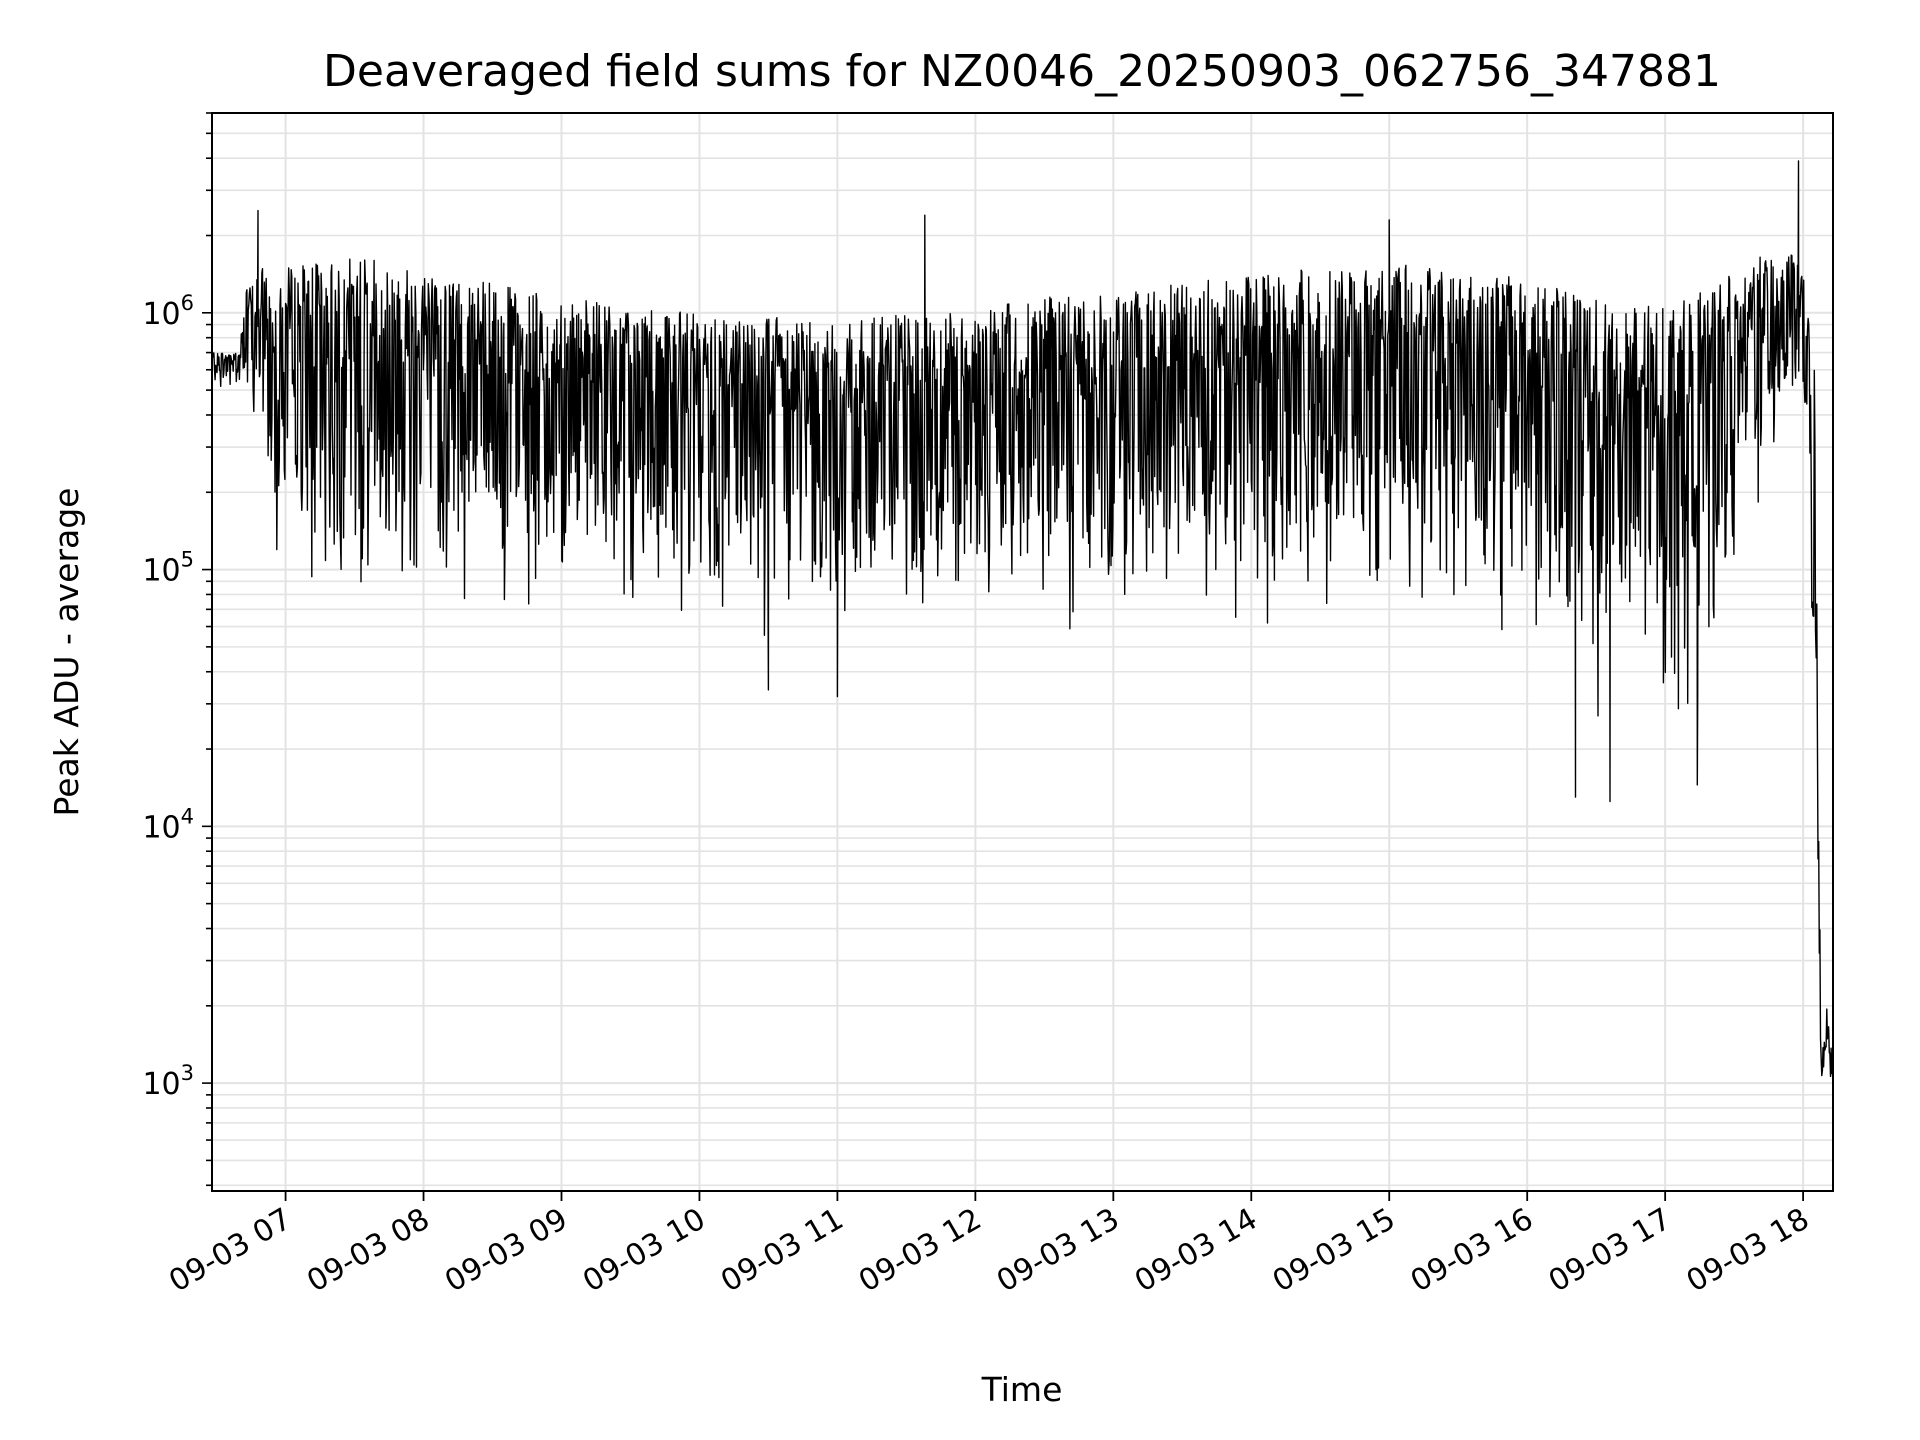 The width and height of the screenshot is (1920, 1440). Describe the element at coordinates (168, 1081) in the screenshot. I see `y-tick-label: 10³` at that location.